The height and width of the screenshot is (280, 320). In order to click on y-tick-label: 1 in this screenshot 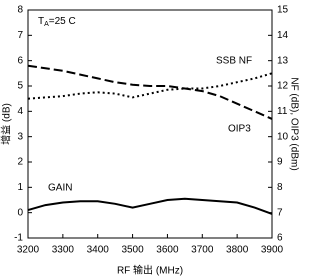, I will do `click(20, 187)`.